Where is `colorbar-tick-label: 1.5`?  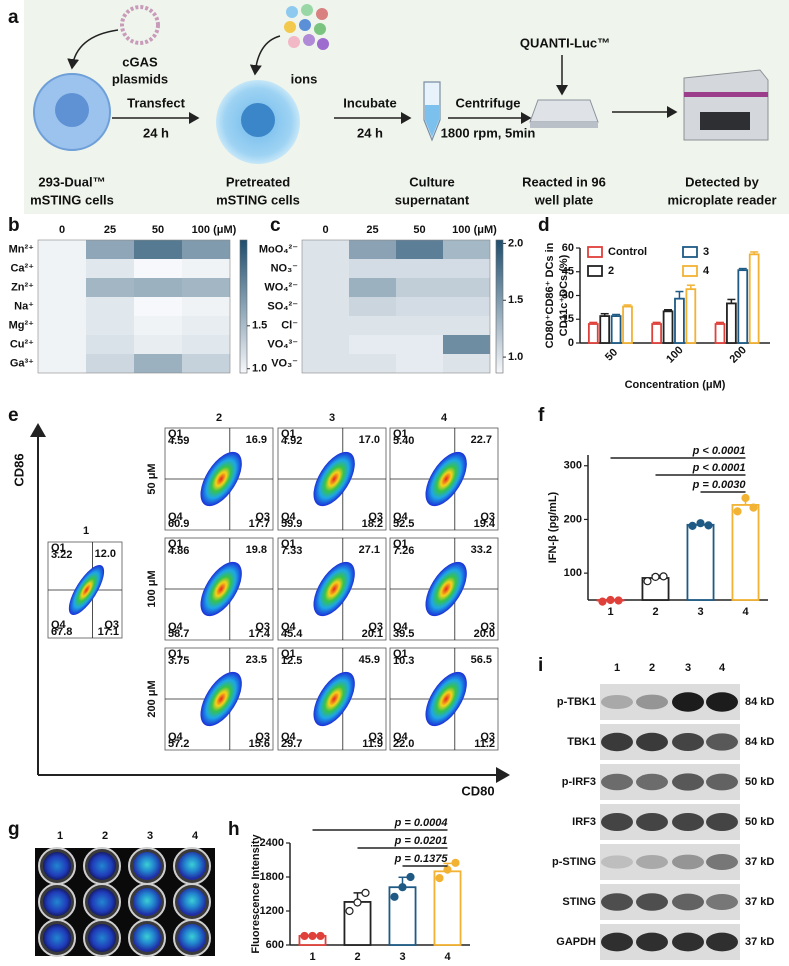
colorbar-tick-label: 1.5 is located at coordinates (259, 326).